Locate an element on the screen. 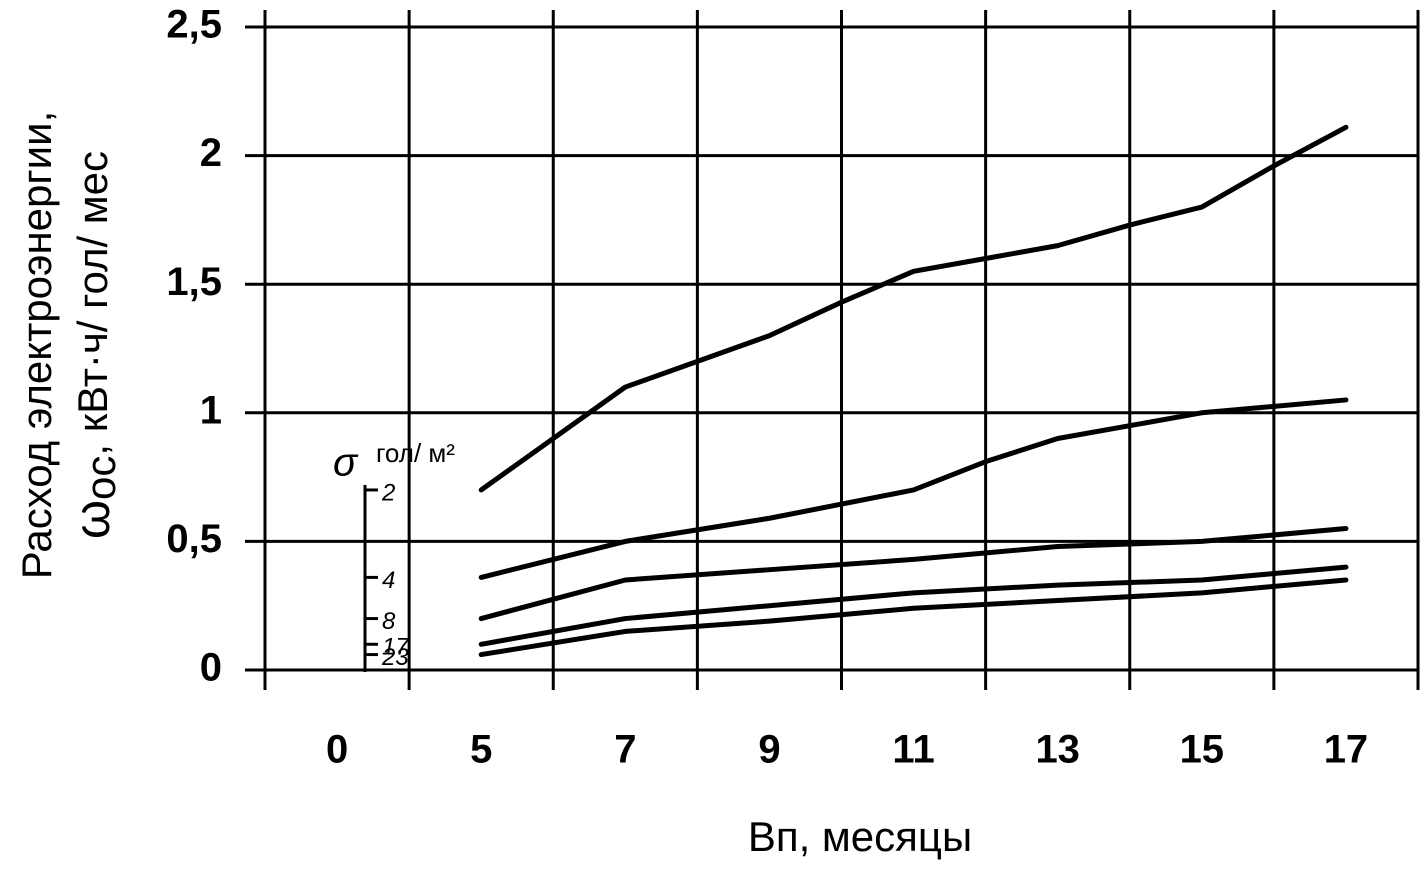 The height and width of the screenshot is (870, 1420). y-tick-label: 0 is located at coordinates (211, 668).